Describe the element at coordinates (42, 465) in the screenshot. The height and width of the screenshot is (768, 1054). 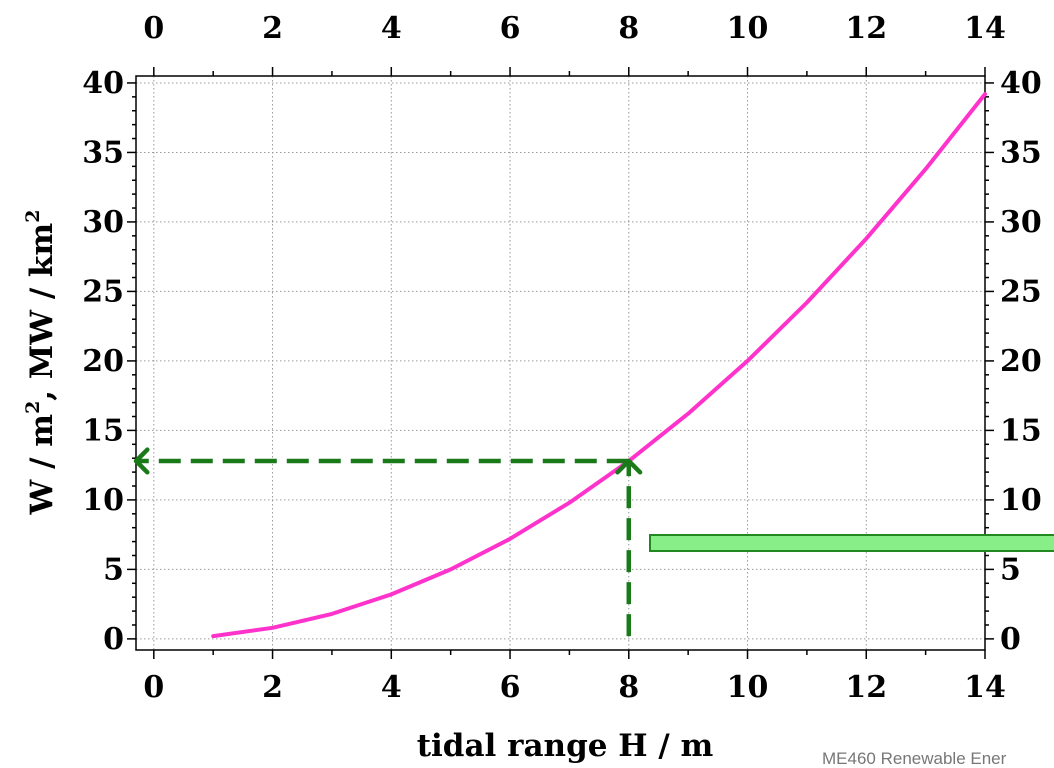
I see `y-axis-title-part-1: W / m` at that location.